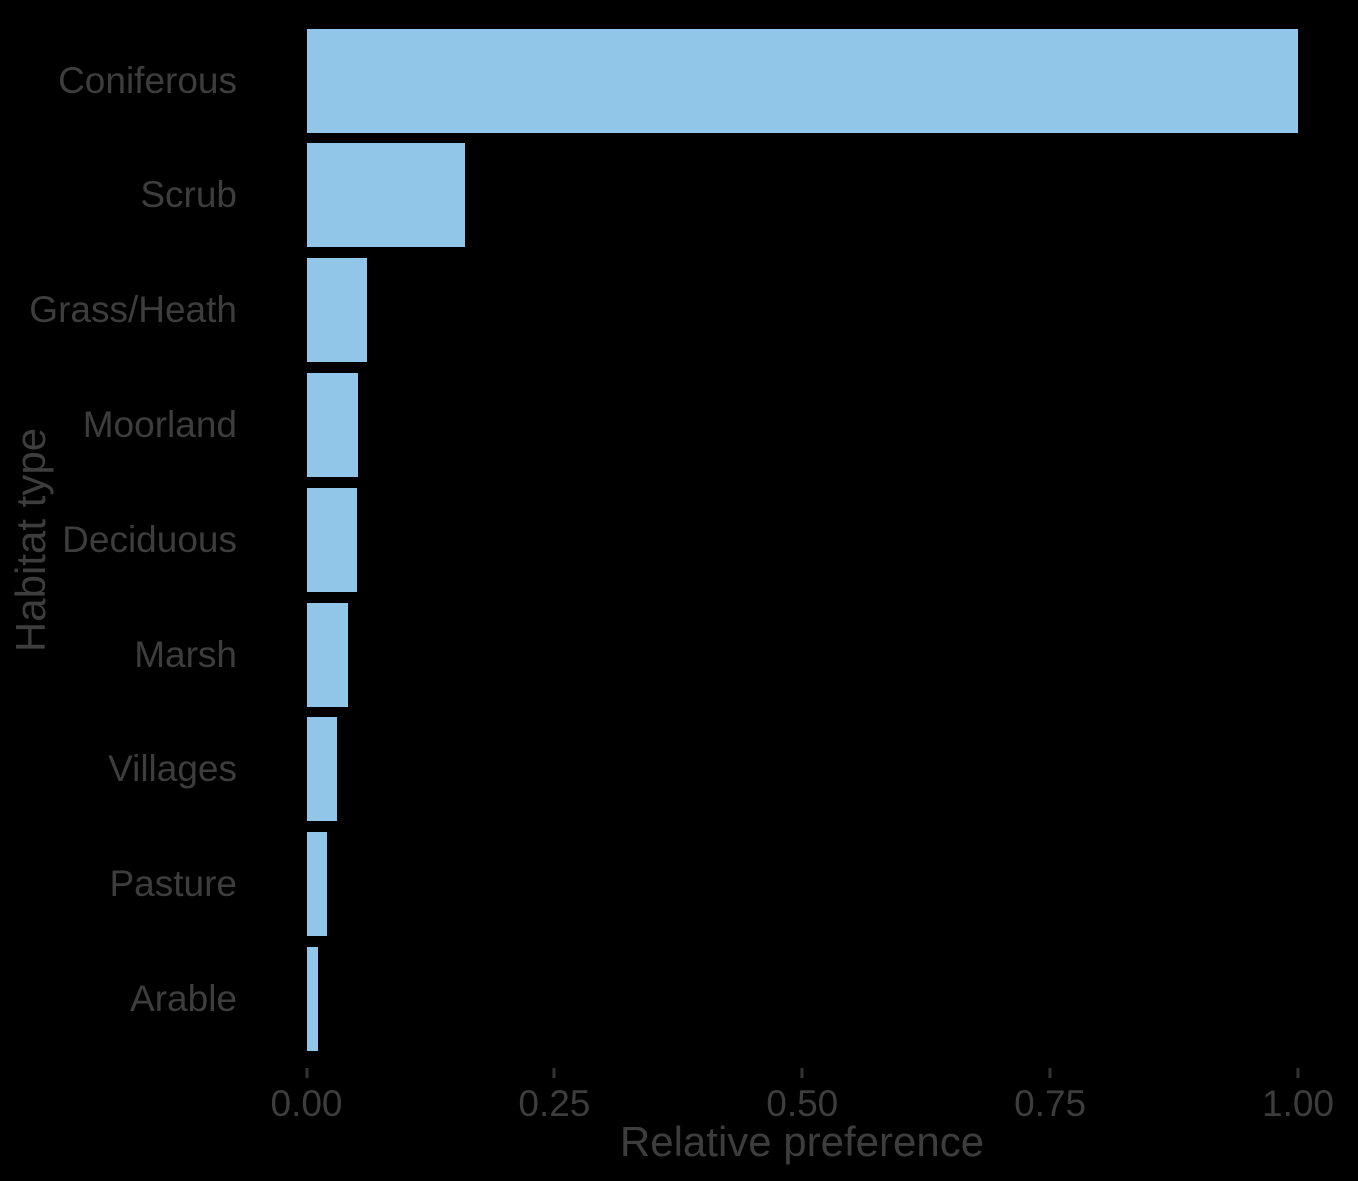  I want to click on x-tick-label: 0.25, so click(554, 1103).